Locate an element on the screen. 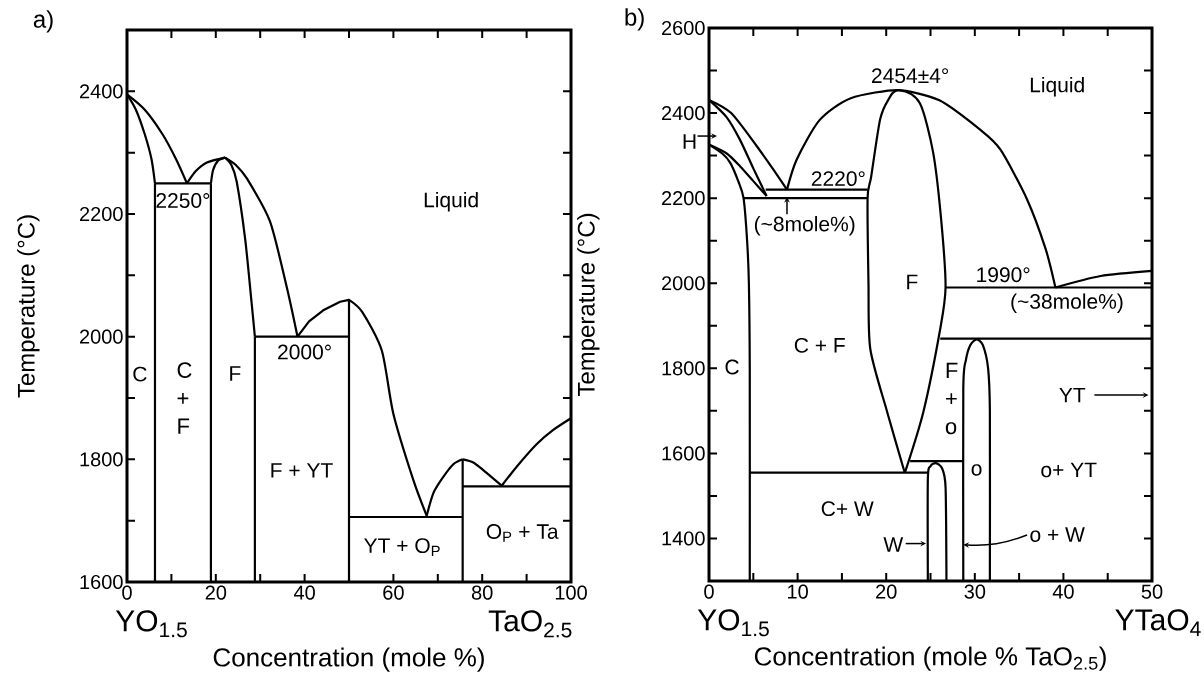 The height and width of the screenshot is (683, 1204). text: H is located at coordinates (689, 141).